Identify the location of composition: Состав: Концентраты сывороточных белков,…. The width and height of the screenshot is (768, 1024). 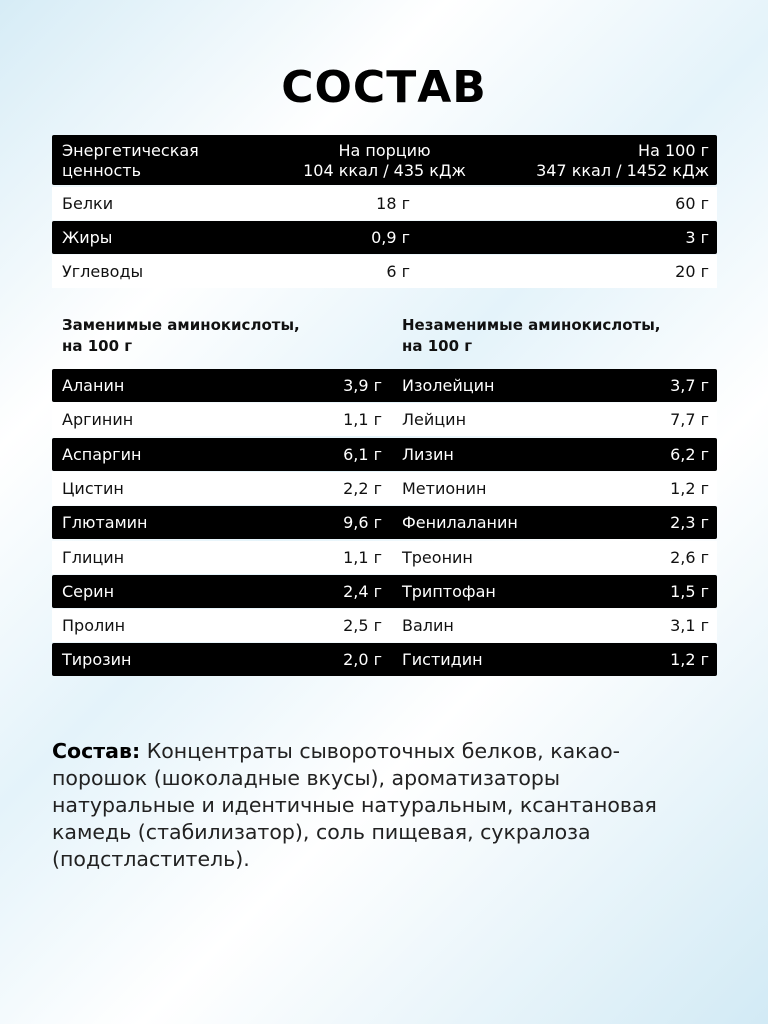
(362, 805).